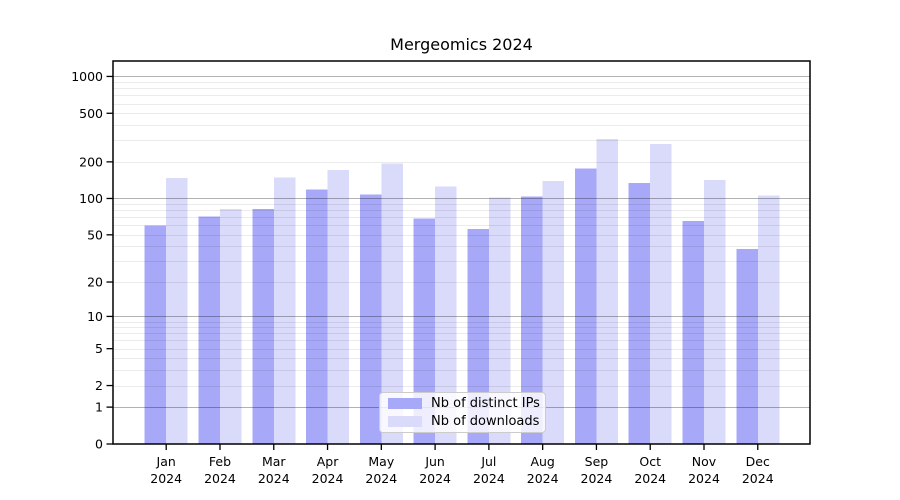  Describe the element at coordinates (95, 316) in the screenshot. I see `y-tick-label: 10` at that location.